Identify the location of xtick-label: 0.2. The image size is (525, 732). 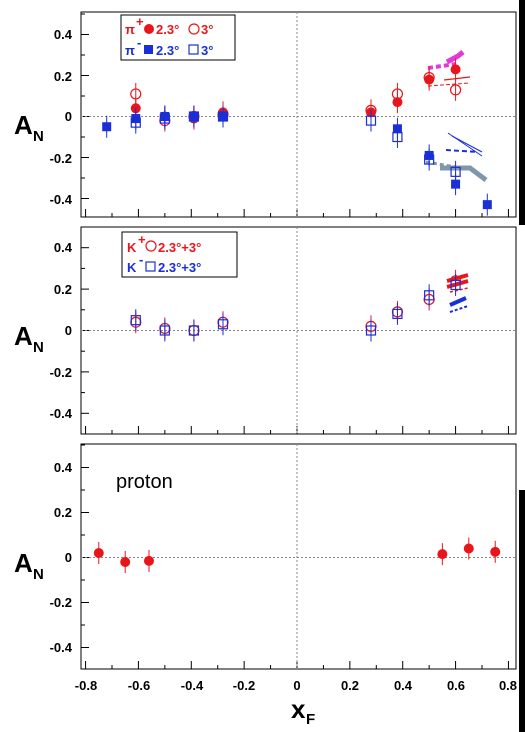
(350, 685).